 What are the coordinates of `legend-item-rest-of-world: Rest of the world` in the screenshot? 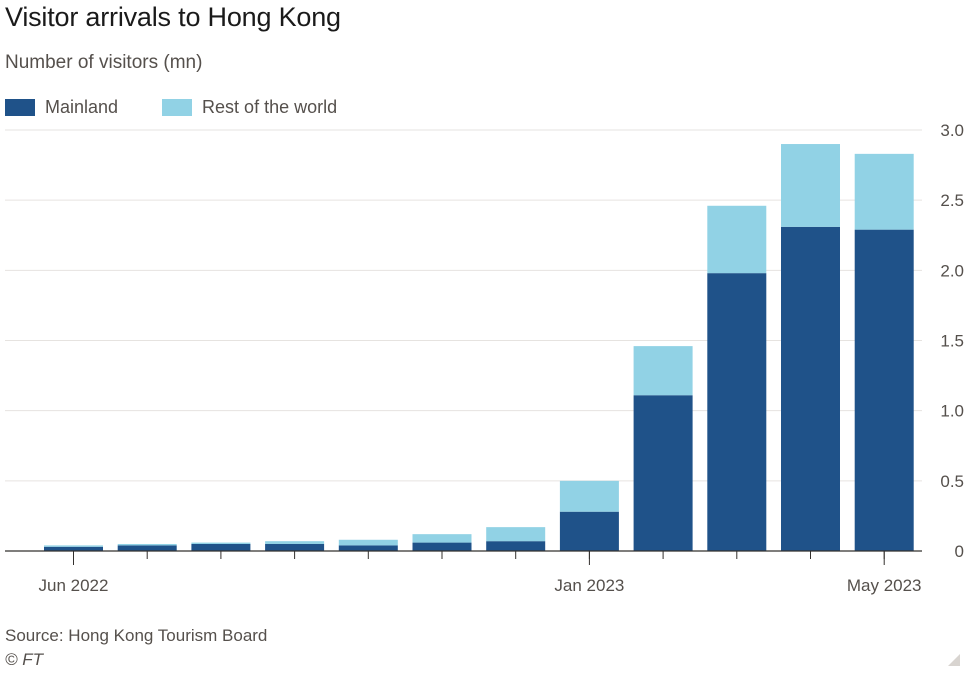 It's located at (249, 107).